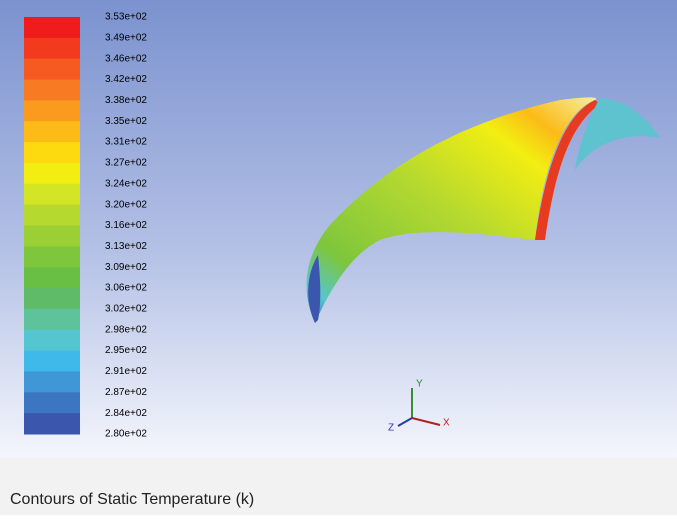 The width and height of the screenshot is (677, 520). I want to click on colorbar-label: 3.31e+02, so click(126, 142).